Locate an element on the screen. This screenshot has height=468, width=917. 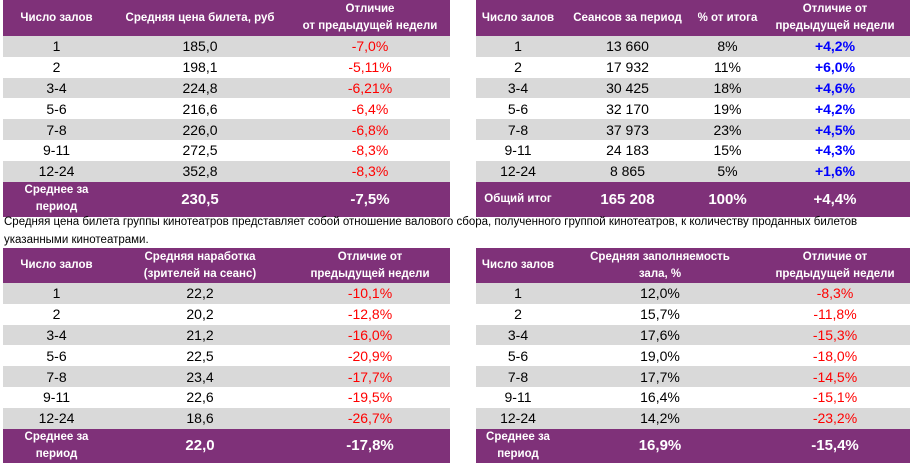
column-header: Средняя наработка (зрителей на сеанс) is located at coordinates (200, 265).